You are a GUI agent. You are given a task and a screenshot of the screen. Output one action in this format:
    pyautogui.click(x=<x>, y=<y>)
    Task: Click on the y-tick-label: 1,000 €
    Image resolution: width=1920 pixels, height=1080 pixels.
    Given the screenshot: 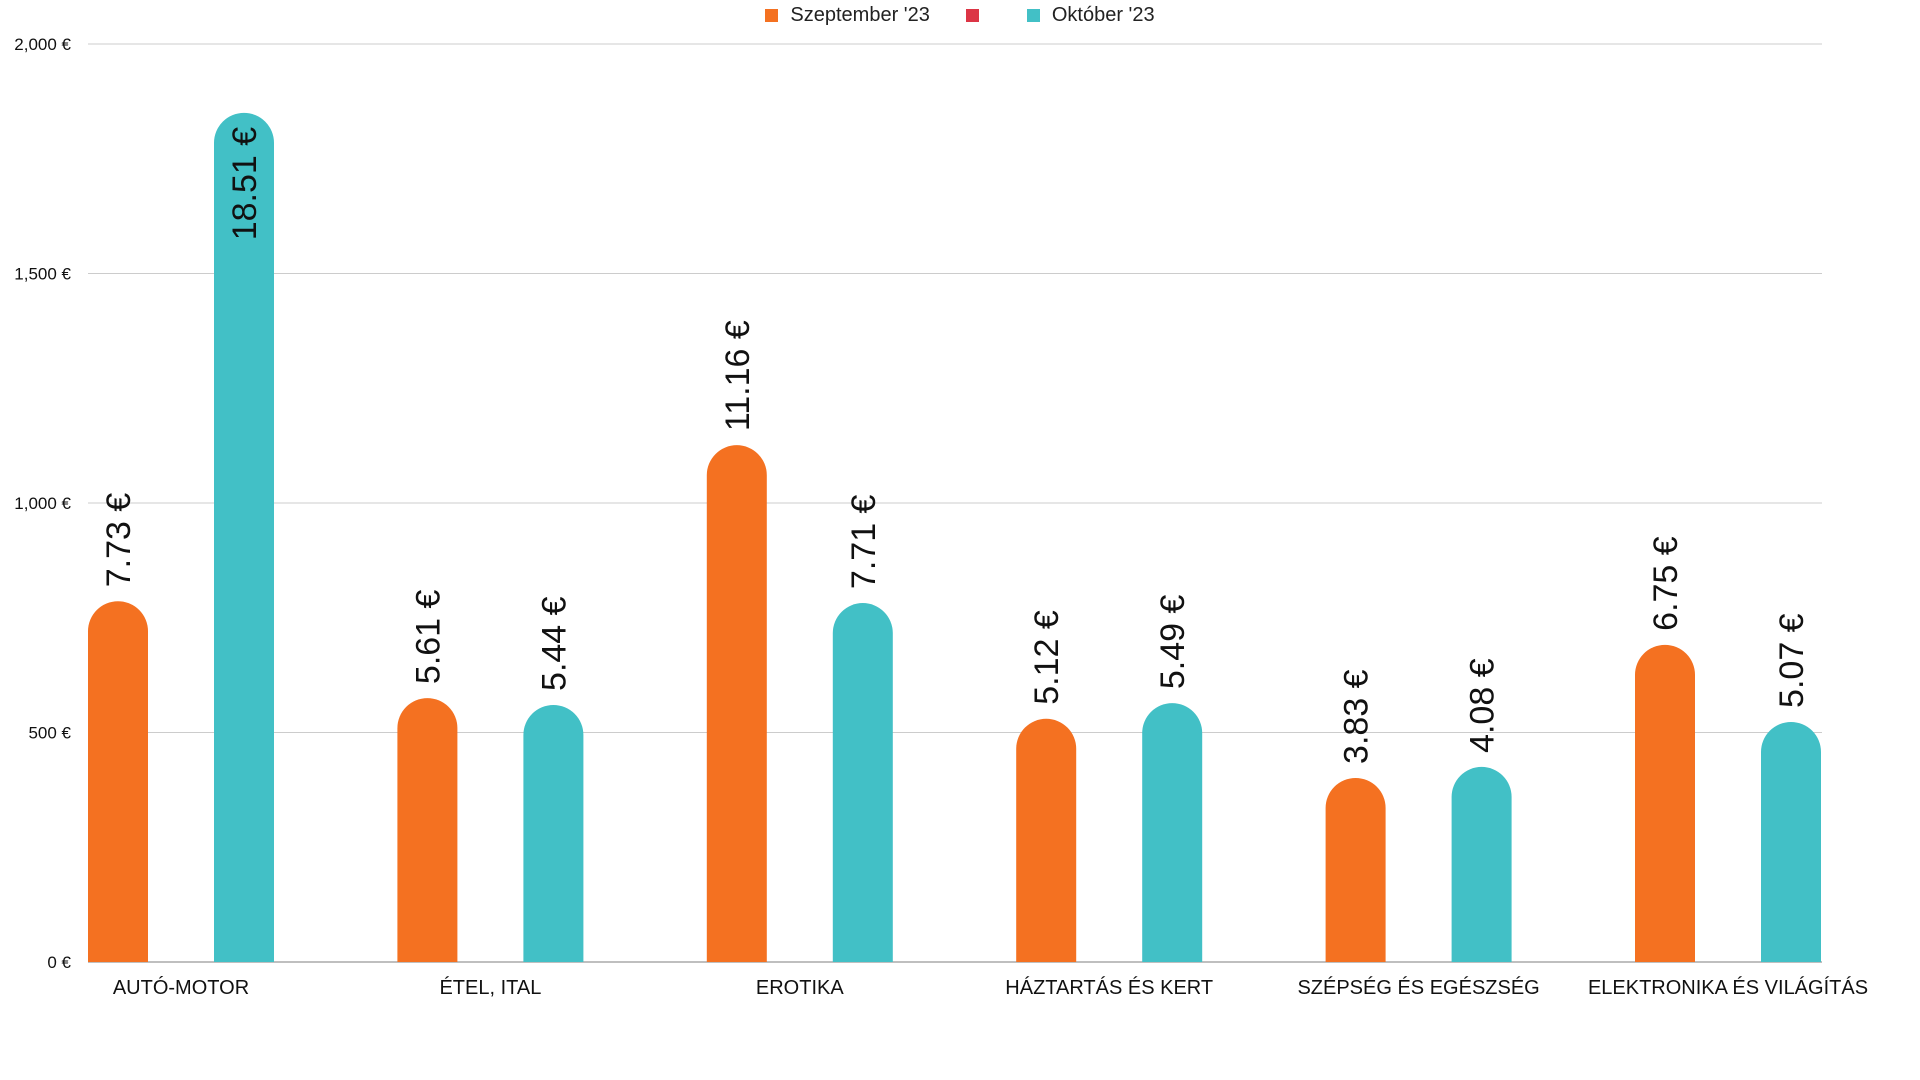 What is the action you would take?
    pyautogui.click(x=42, y=503)
    